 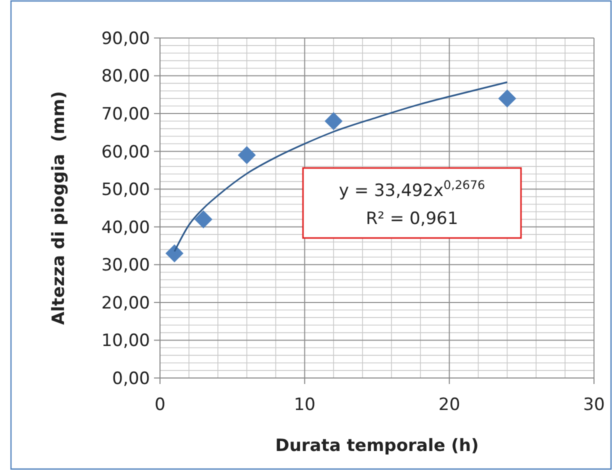 What do you see at coordinates (449, 405) in the screenshot?
I see `x-tick-label: 20` at bounding box center [449, 405].